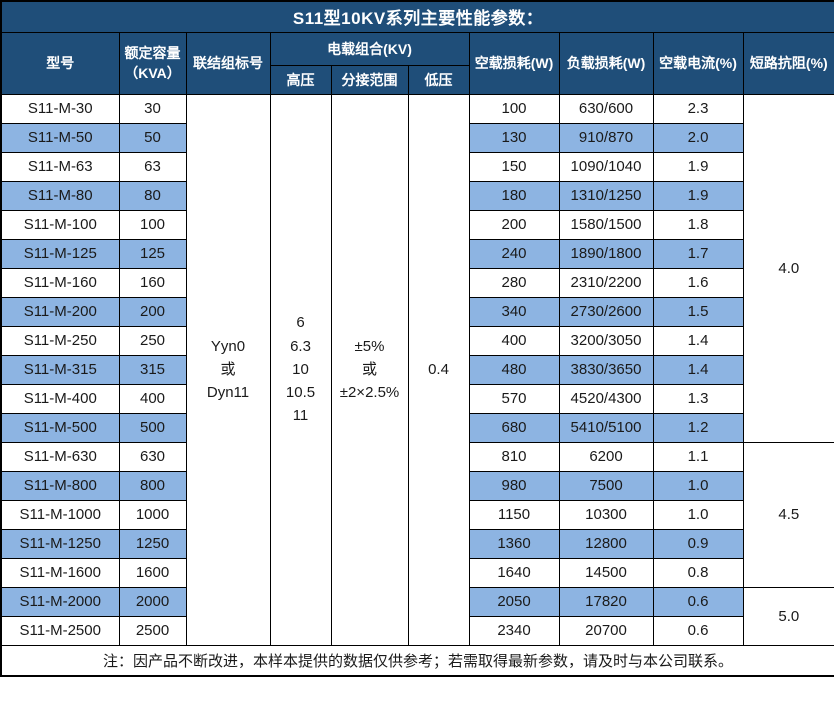 Image resolution: width=834 pixels, height=706 pixels. What do you see at coordinates (152, 340) in the screenshot?
I see `capacity-cell: 250` at bounding box center [152, 340].